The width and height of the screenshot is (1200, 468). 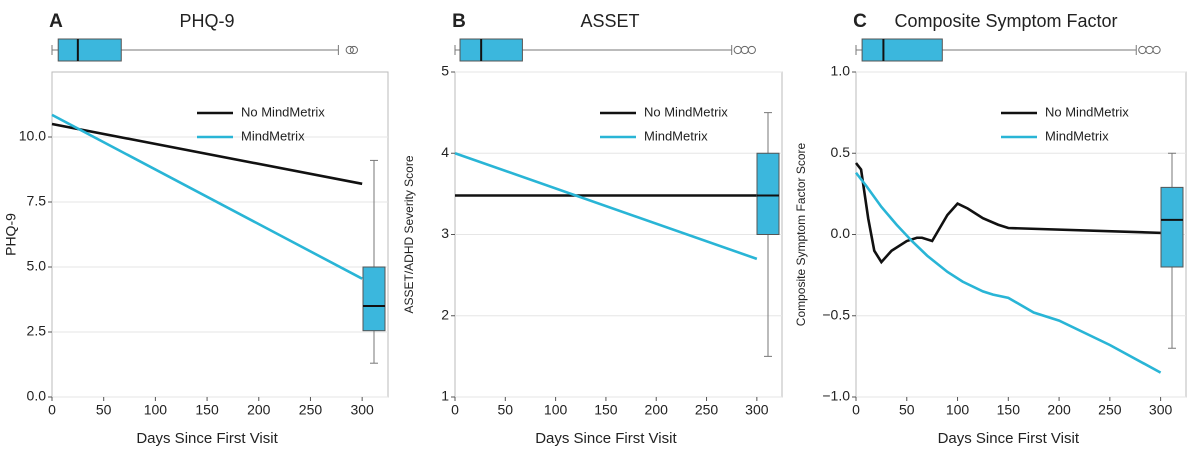 I want to click on y-tick-label: 5, so click(x=445, y=71).